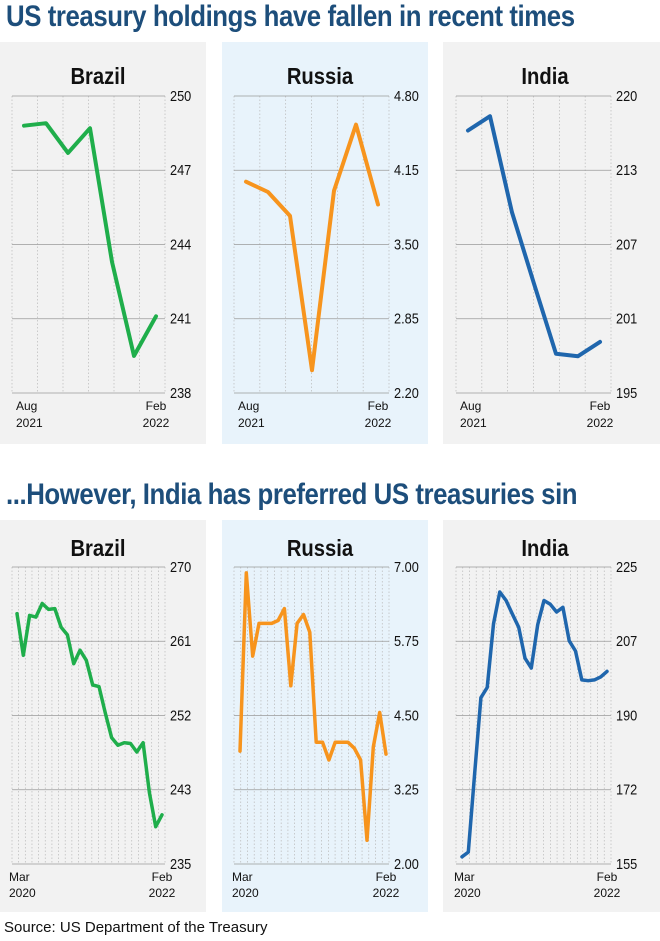  What do you see at coordinates (180, 243) in the screenshot?
I see `y-tick-label: 244` at bounding box center [180, 243].